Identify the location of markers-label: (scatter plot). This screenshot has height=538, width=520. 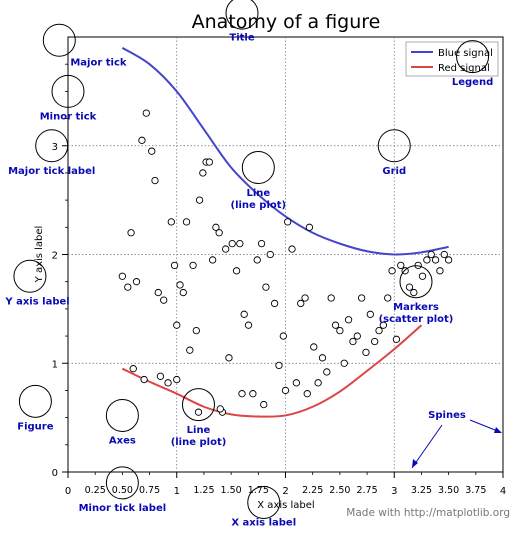
(416, 319).